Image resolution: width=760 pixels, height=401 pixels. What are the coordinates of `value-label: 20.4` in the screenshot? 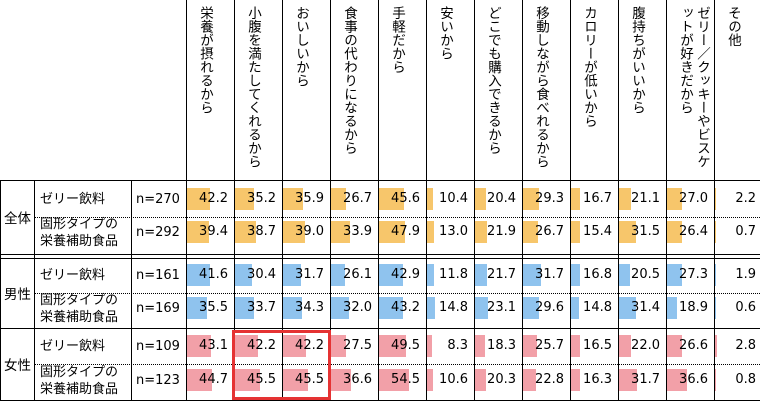 It's located at (501, 198).